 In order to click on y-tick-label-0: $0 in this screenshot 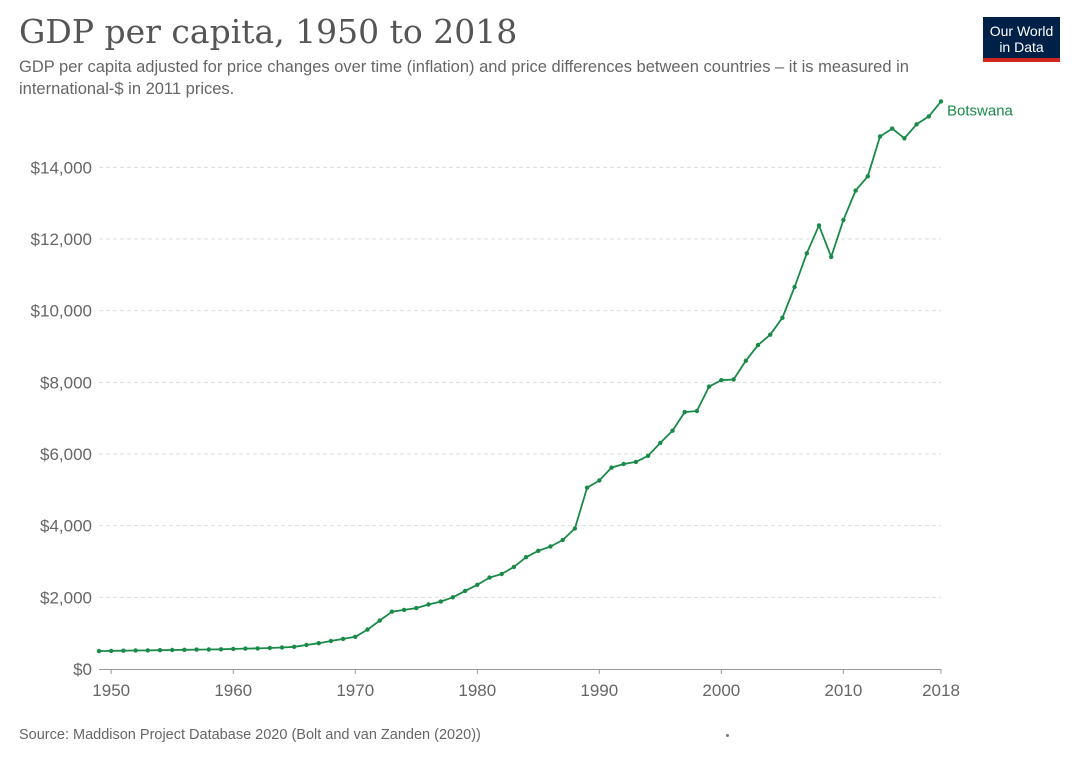, I will do `click(82, 669)`.